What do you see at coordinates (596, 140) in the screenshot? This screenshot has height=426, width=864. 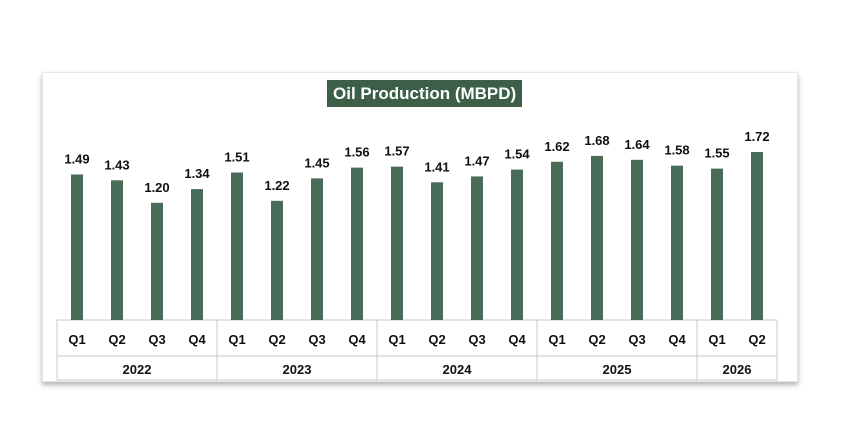 I see `value-label: 1.68` at bounding box center [596, 140].